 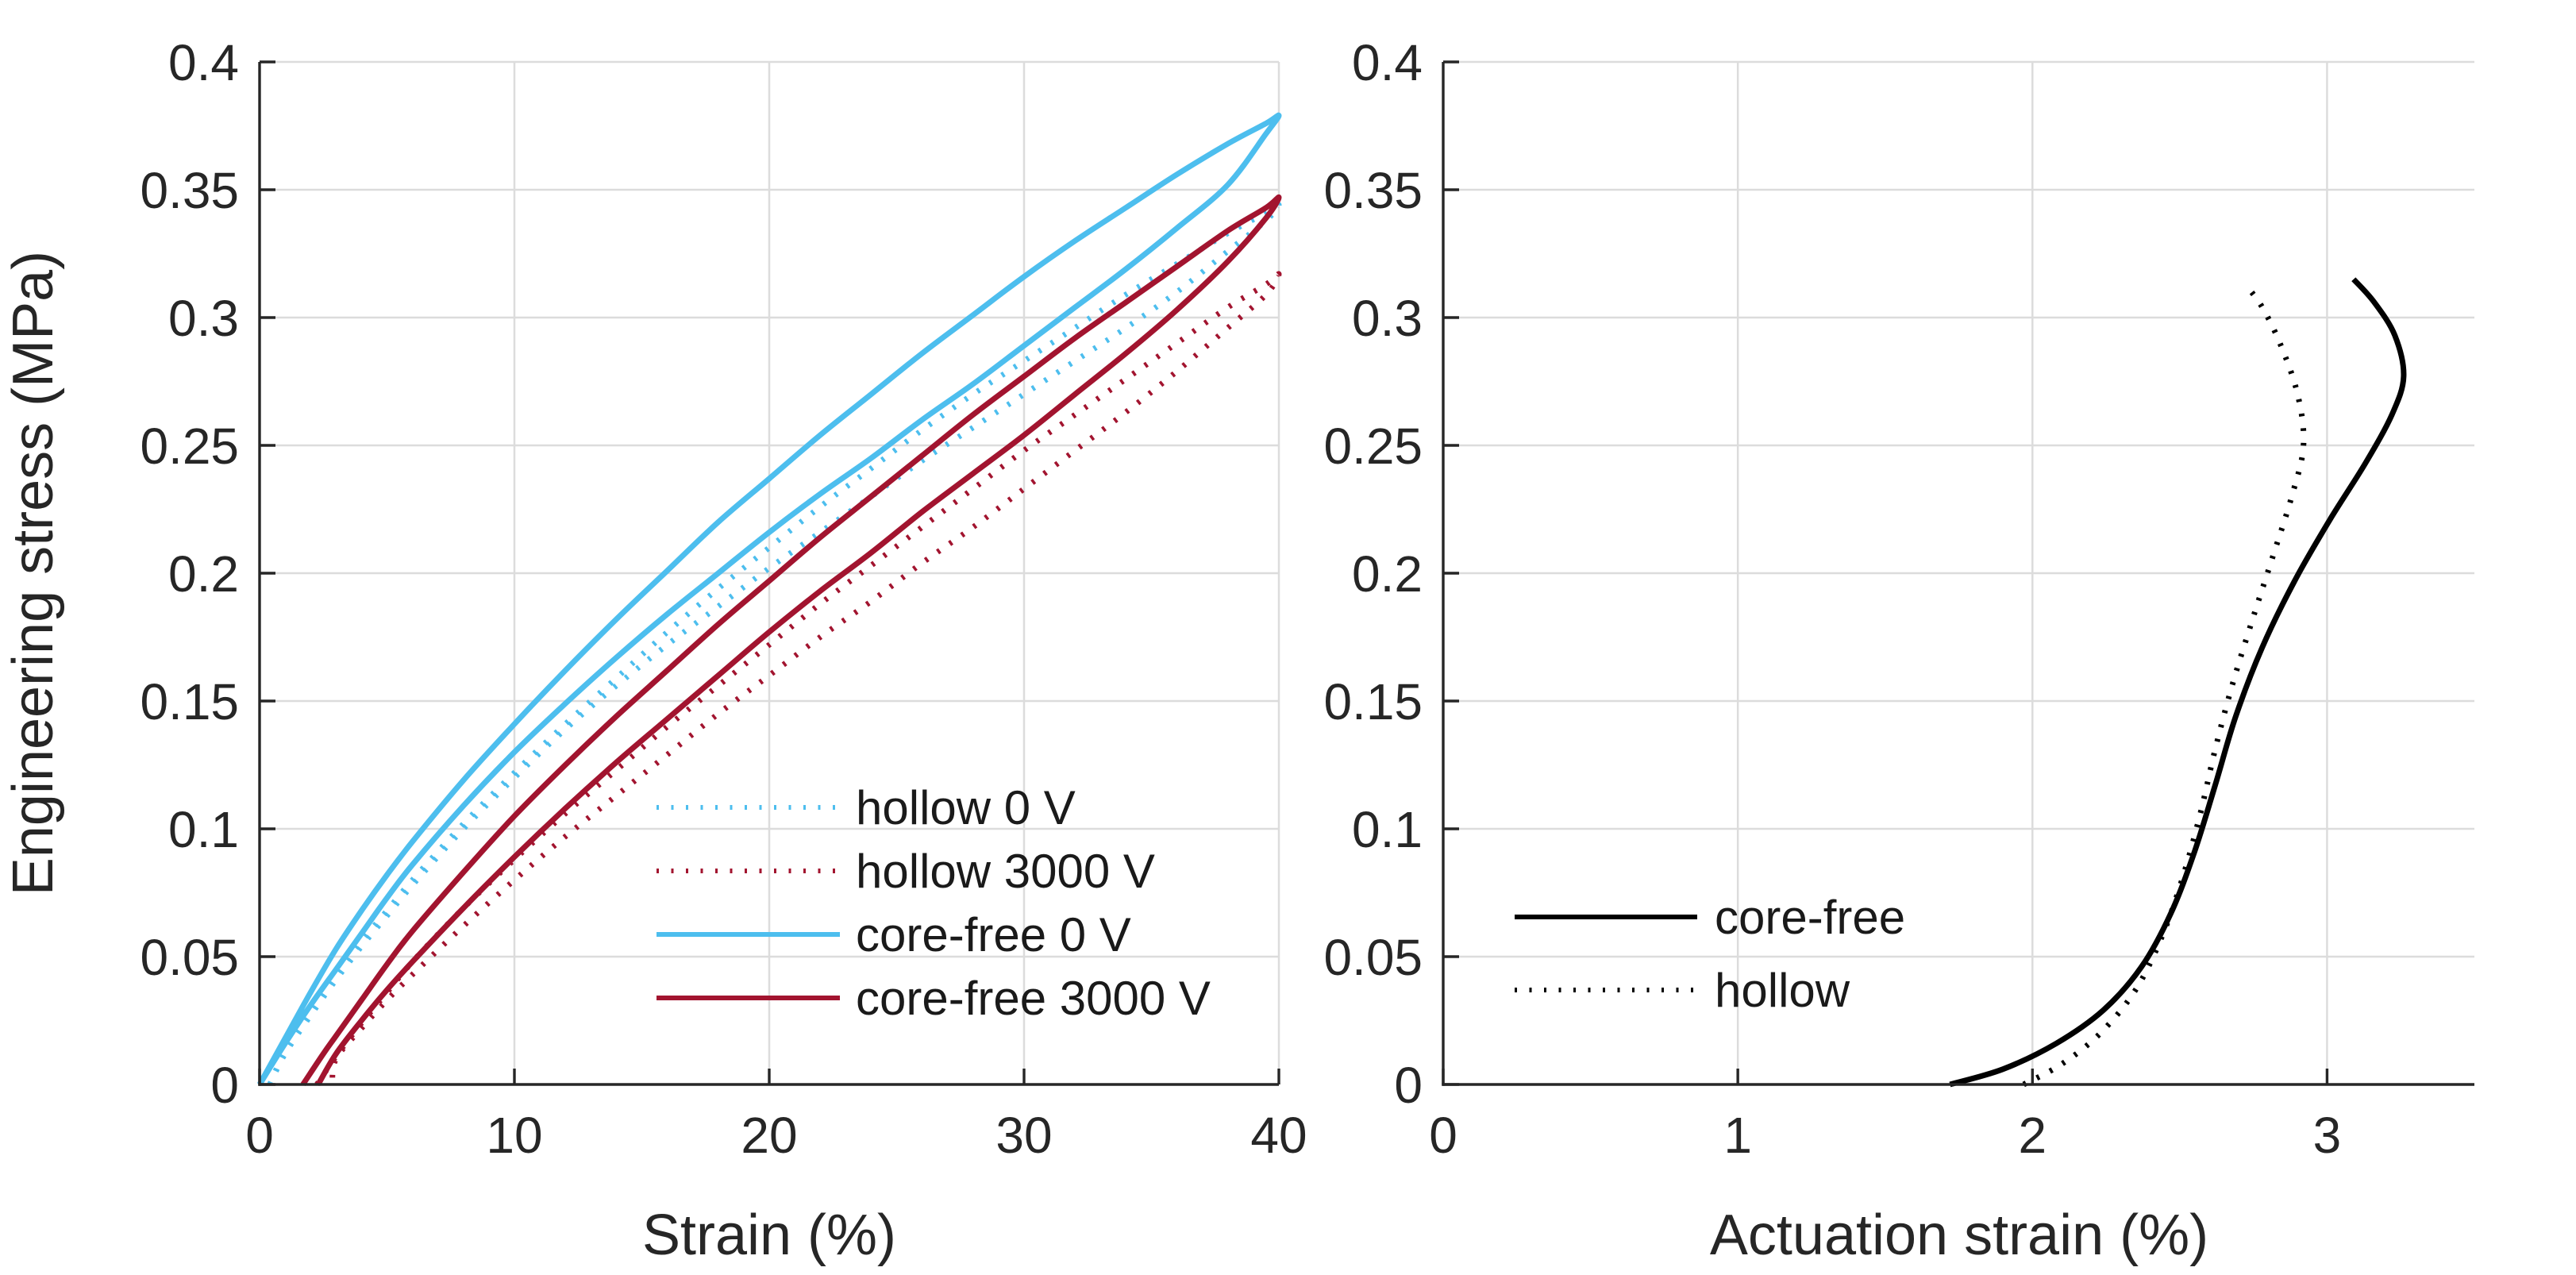 I want to click on right-x-axis-title: Actuation strain (%), so click(x=1959, y=1235).